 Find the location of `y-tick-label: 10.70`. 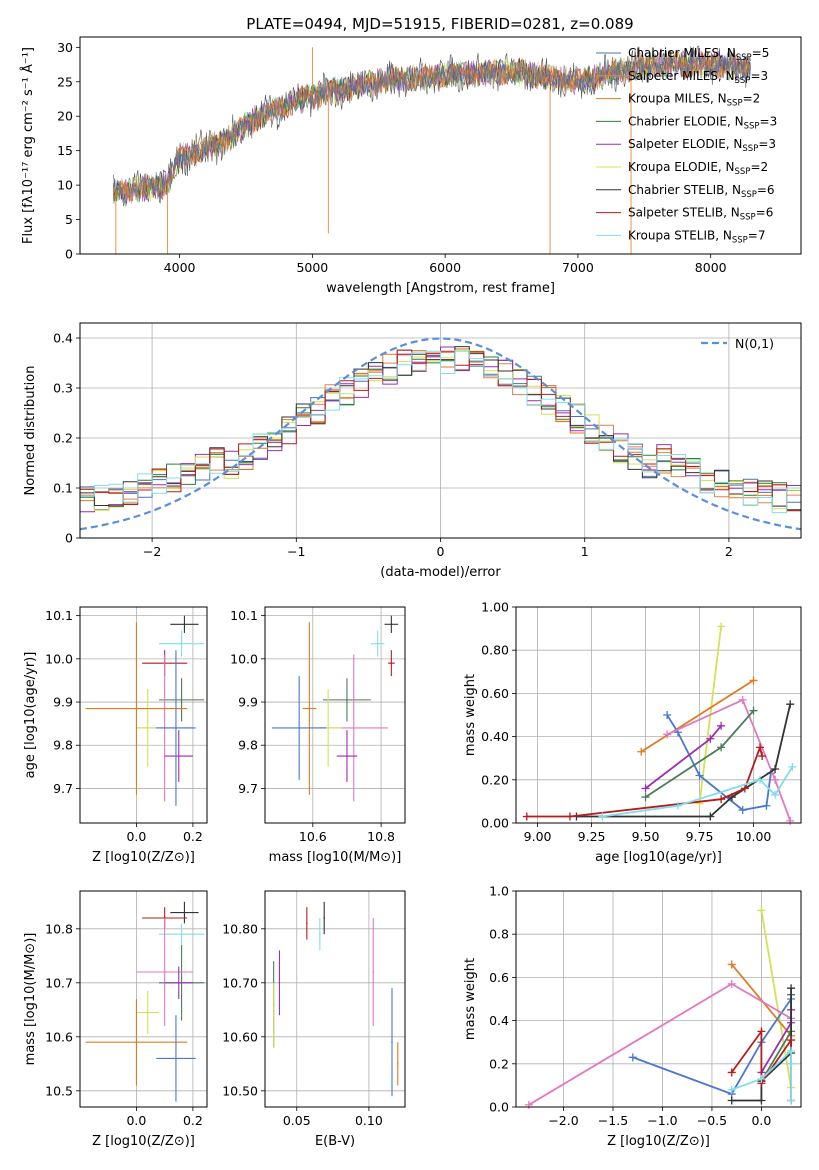

y-tick-label: 10.70 is located at coordinates (240, 982).